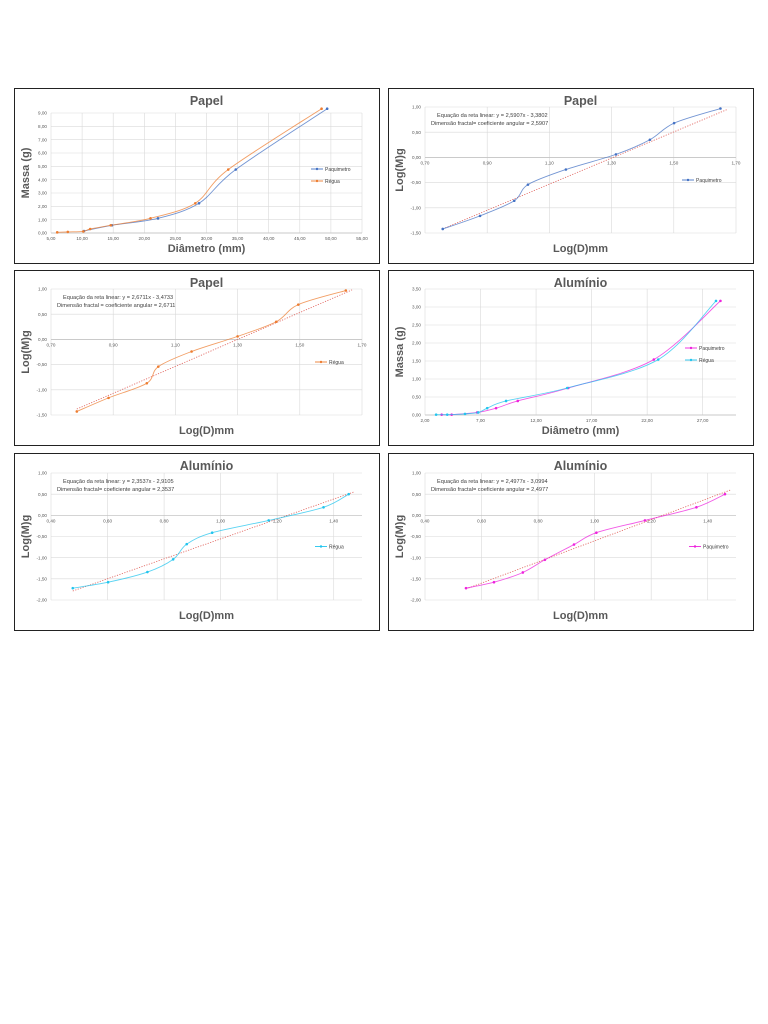  I want to click on y-tick-label: -1,00, so click(416, 207).